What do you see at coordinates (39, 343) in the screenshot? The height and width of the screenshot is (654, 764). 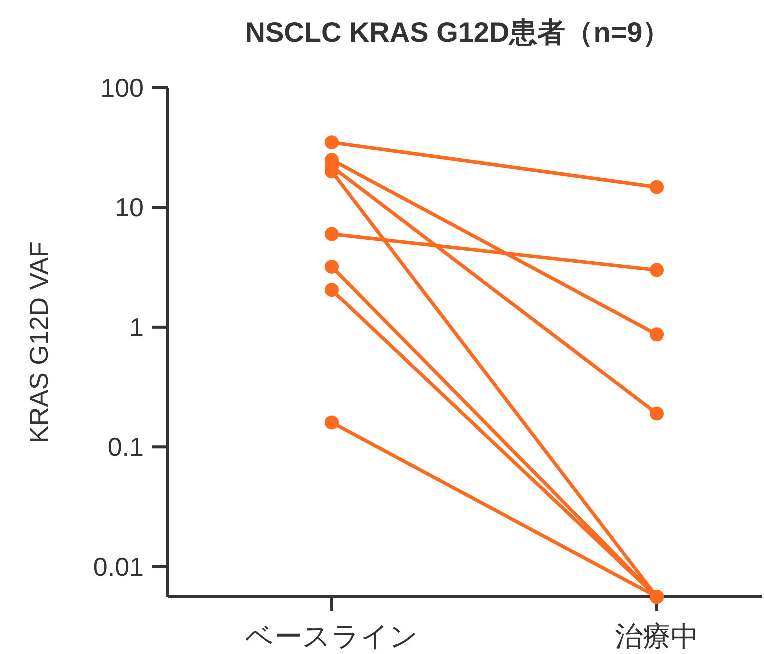 I see `y-axis-title: KRAS G12D VAF` at bounding box center [39, 343].